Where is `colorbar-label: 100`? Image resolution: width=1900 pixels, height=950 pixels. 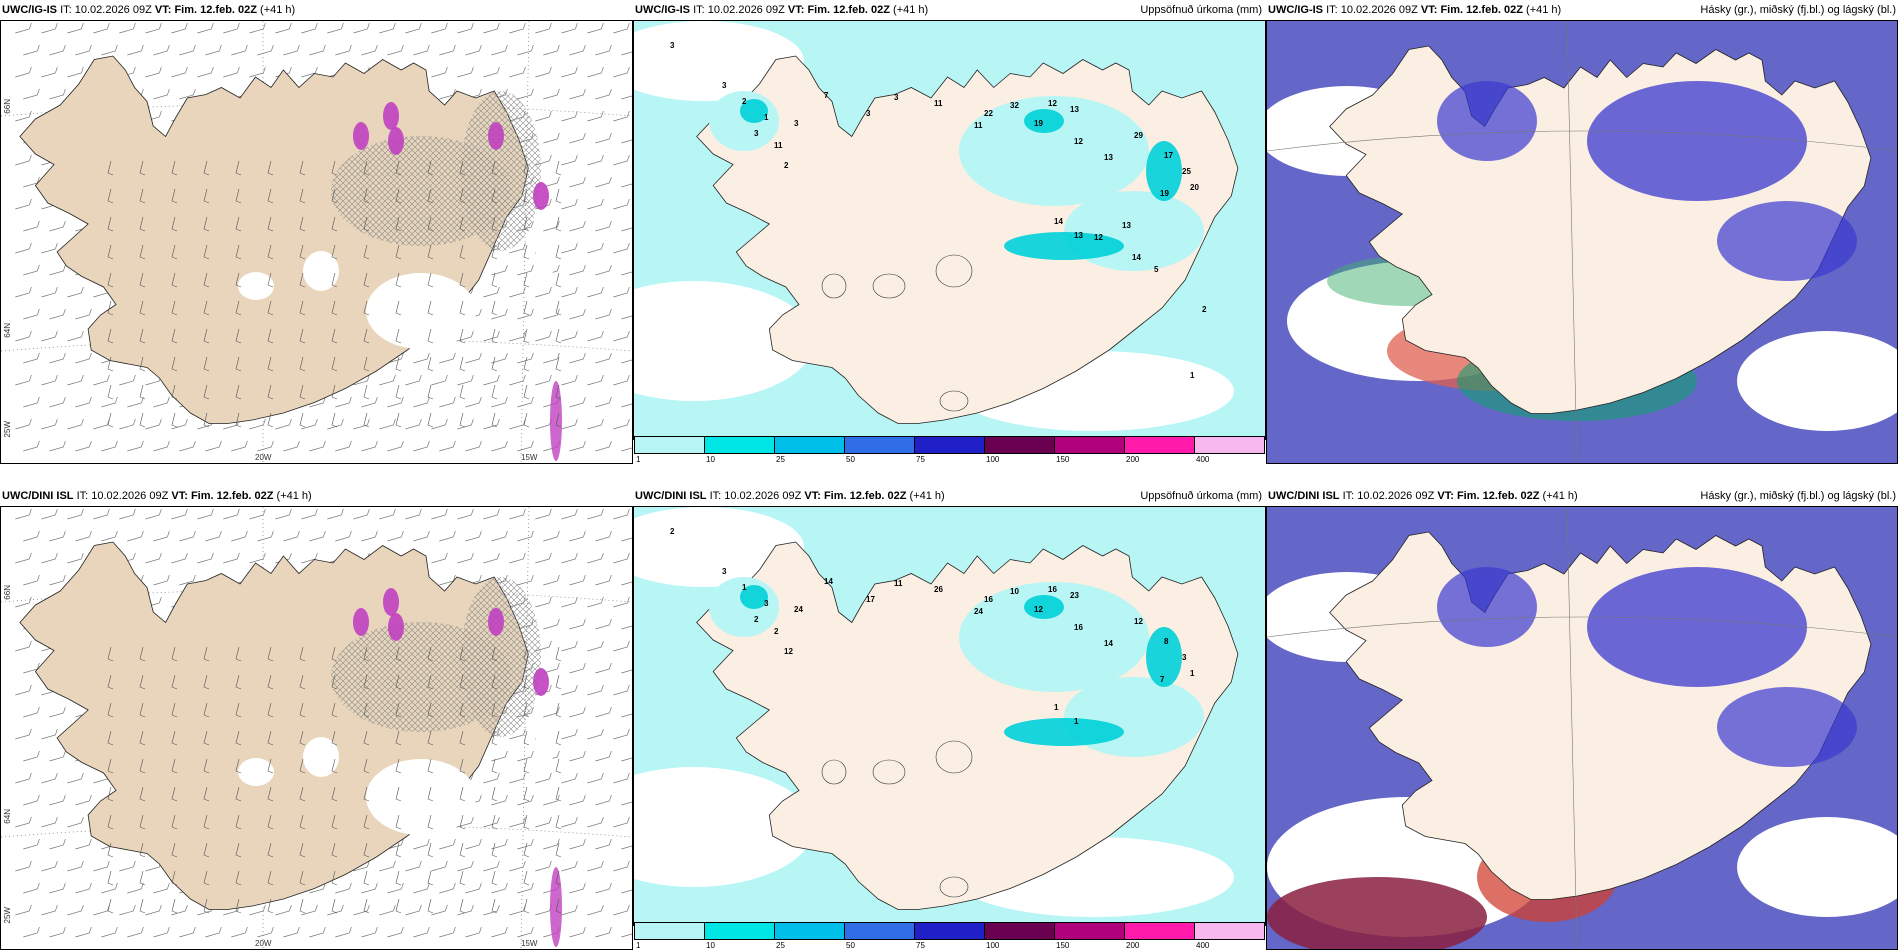 colorbar-label: 100 is located at coordinates (993, 459).